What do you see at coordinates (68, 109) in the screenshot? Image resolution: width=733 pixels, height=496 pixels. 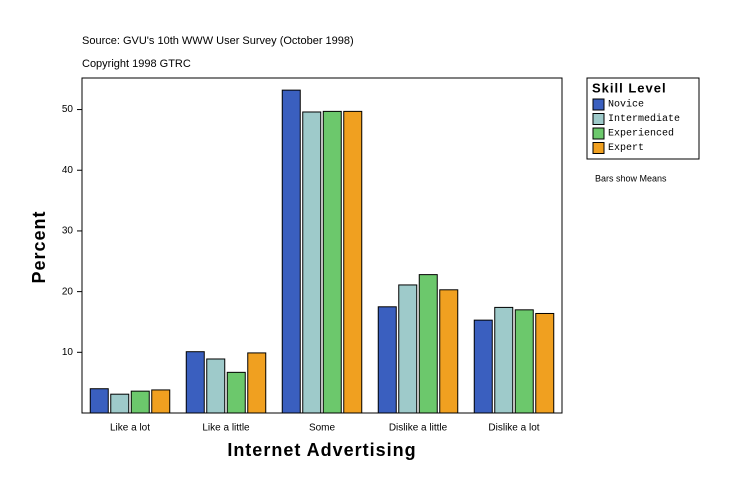 I see `y-tick-label: 50` at bounding box center [68, 109].